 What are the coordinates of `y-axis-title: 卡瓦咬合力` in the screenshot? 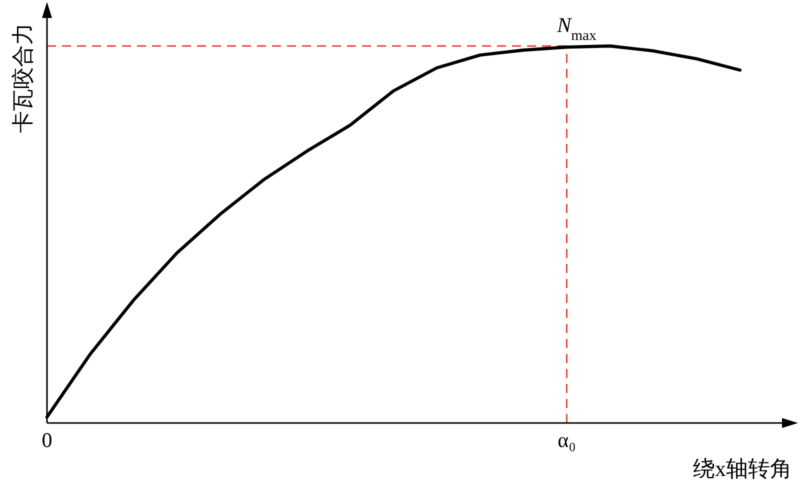 It's located at (22, 78).